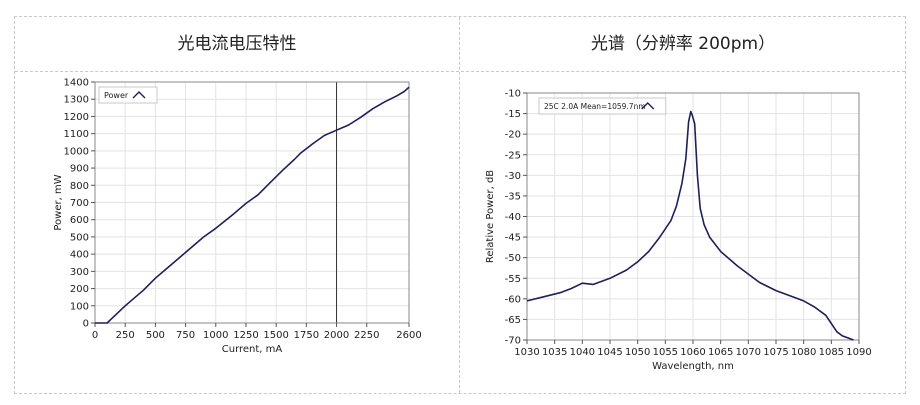 This screenshot has height=405, width=920. Describe the element at coordinates (336, 335) in the screenshot. I see `x-tick-label: 2000` at that location.